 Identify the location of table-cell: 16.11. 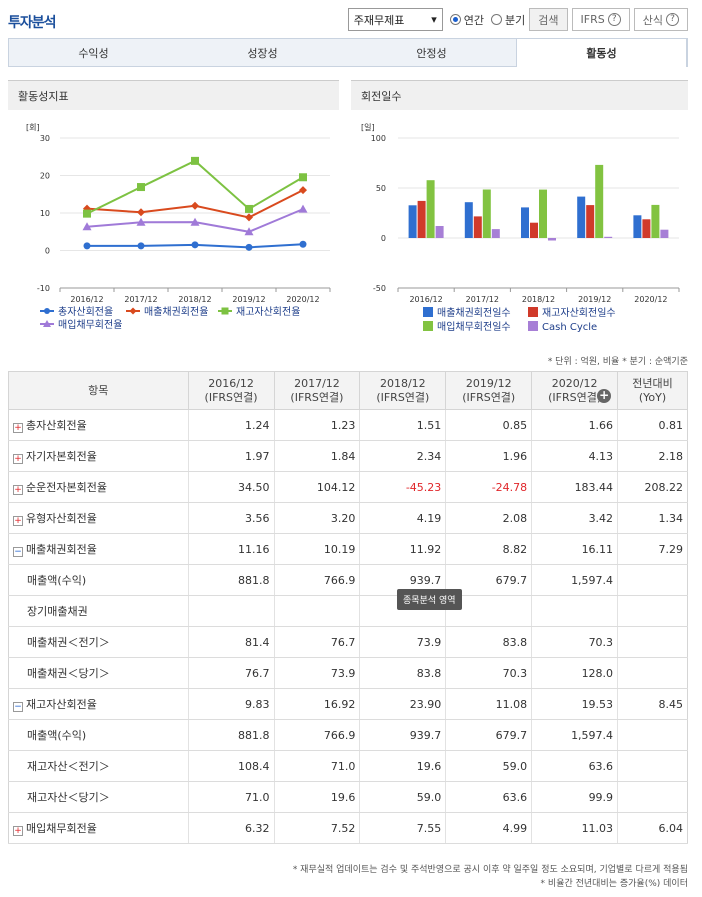
(575, 549).